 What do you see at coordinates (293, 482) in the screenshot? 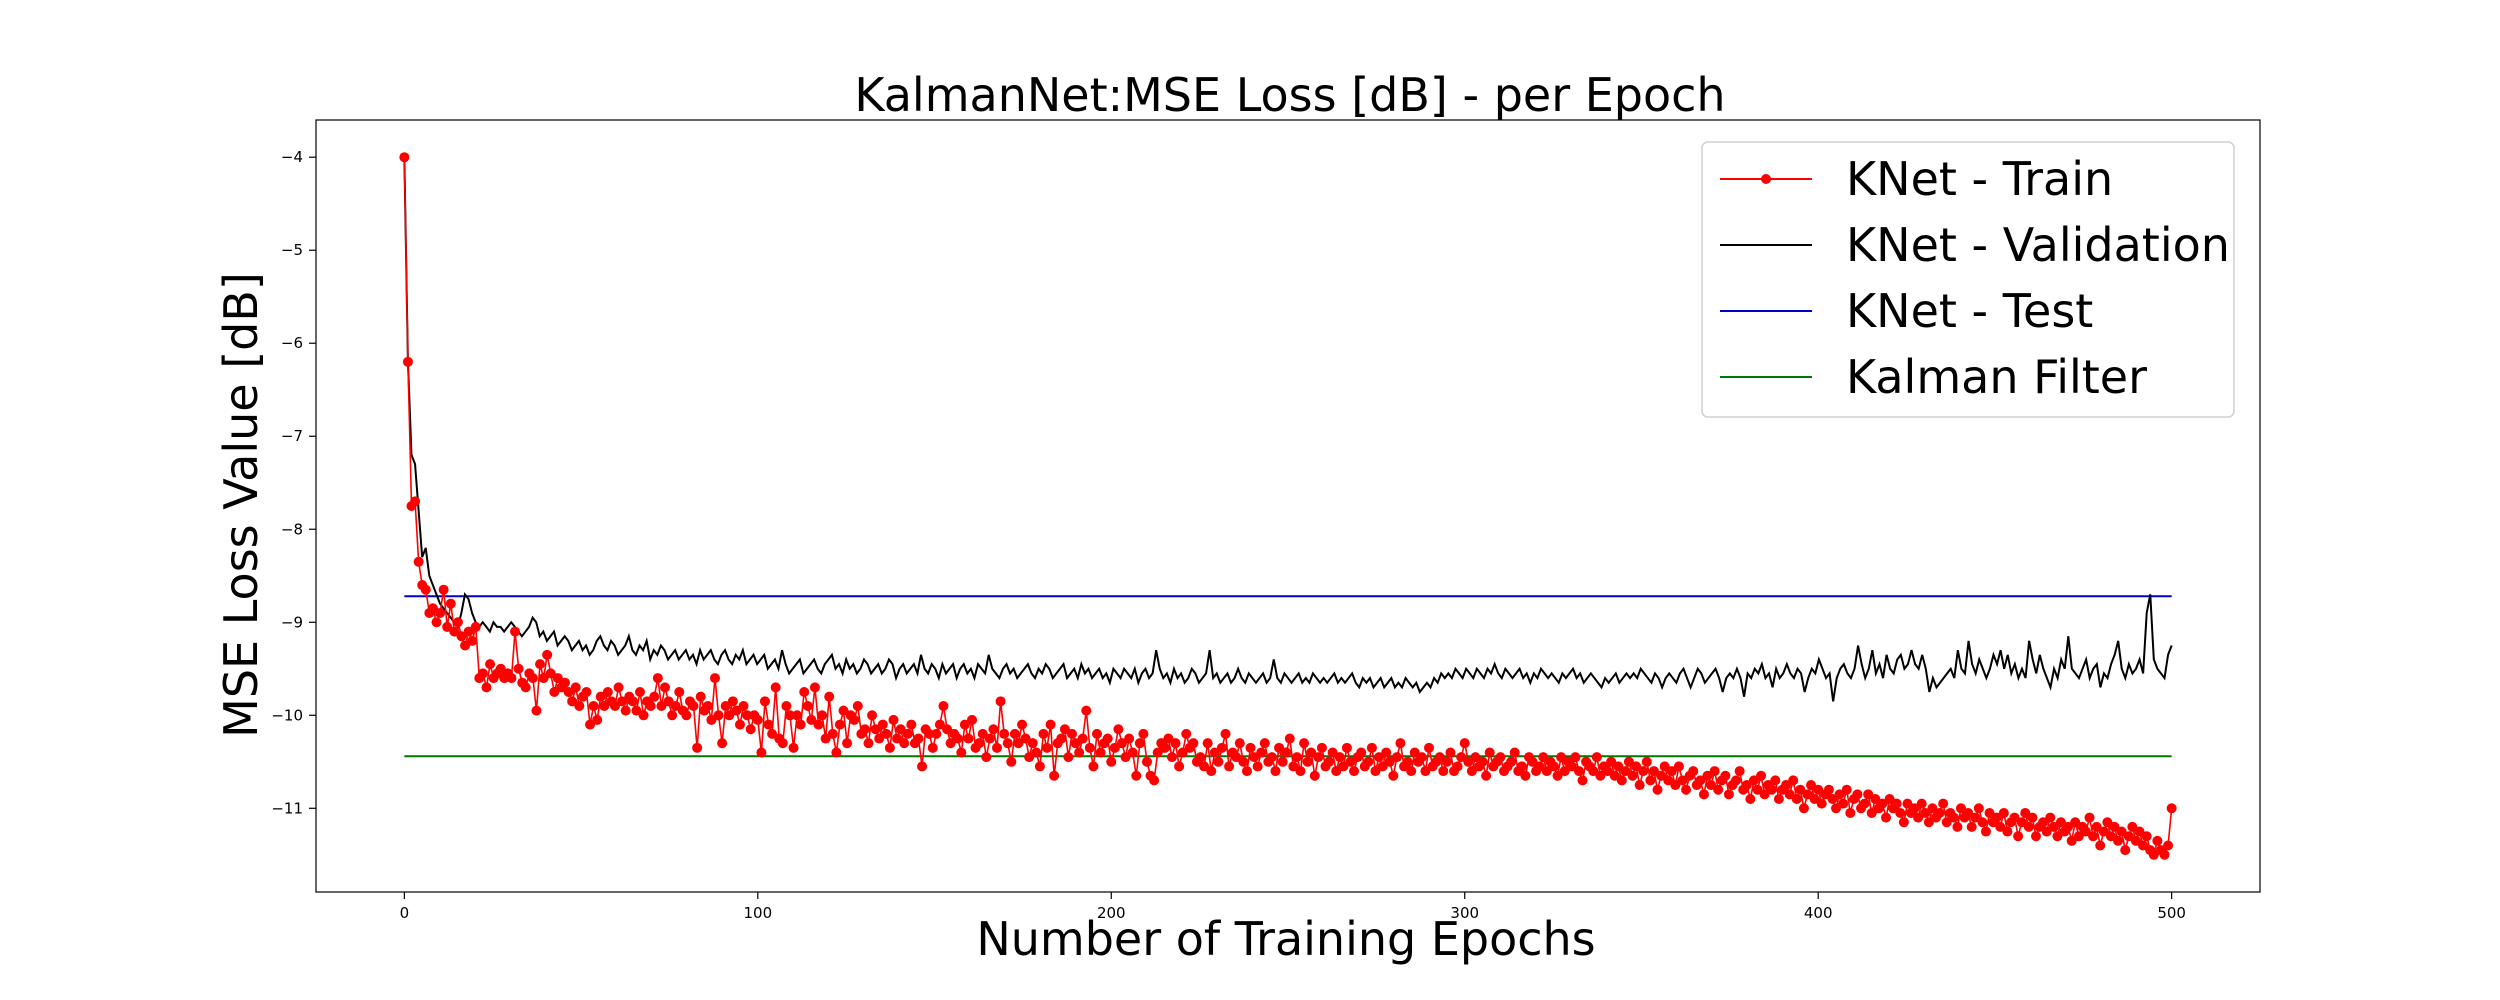
I see `y-axis-ticks: −4 −5 −6 −7 −8 −9 −10 −11` at bounding box center [293, 482].